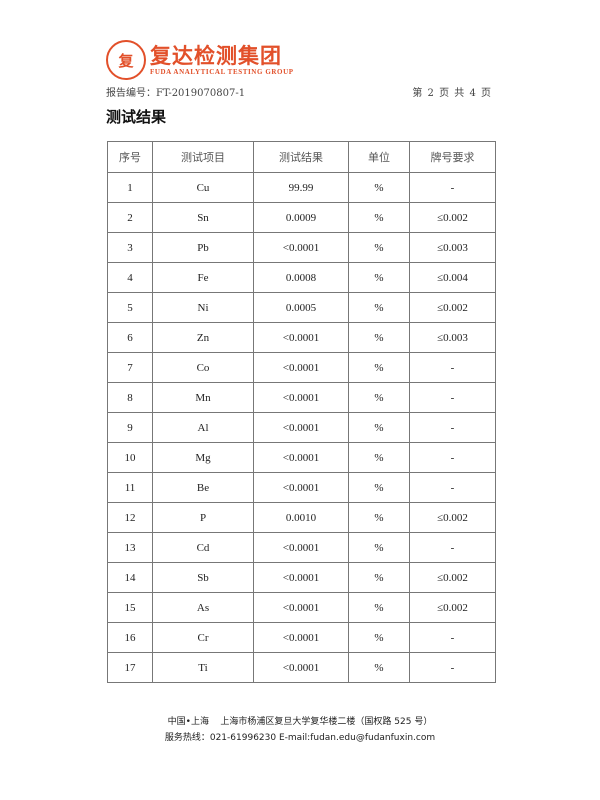  I want to click on table-row: 8 Mn <0.0001% -, so click(301, 397).